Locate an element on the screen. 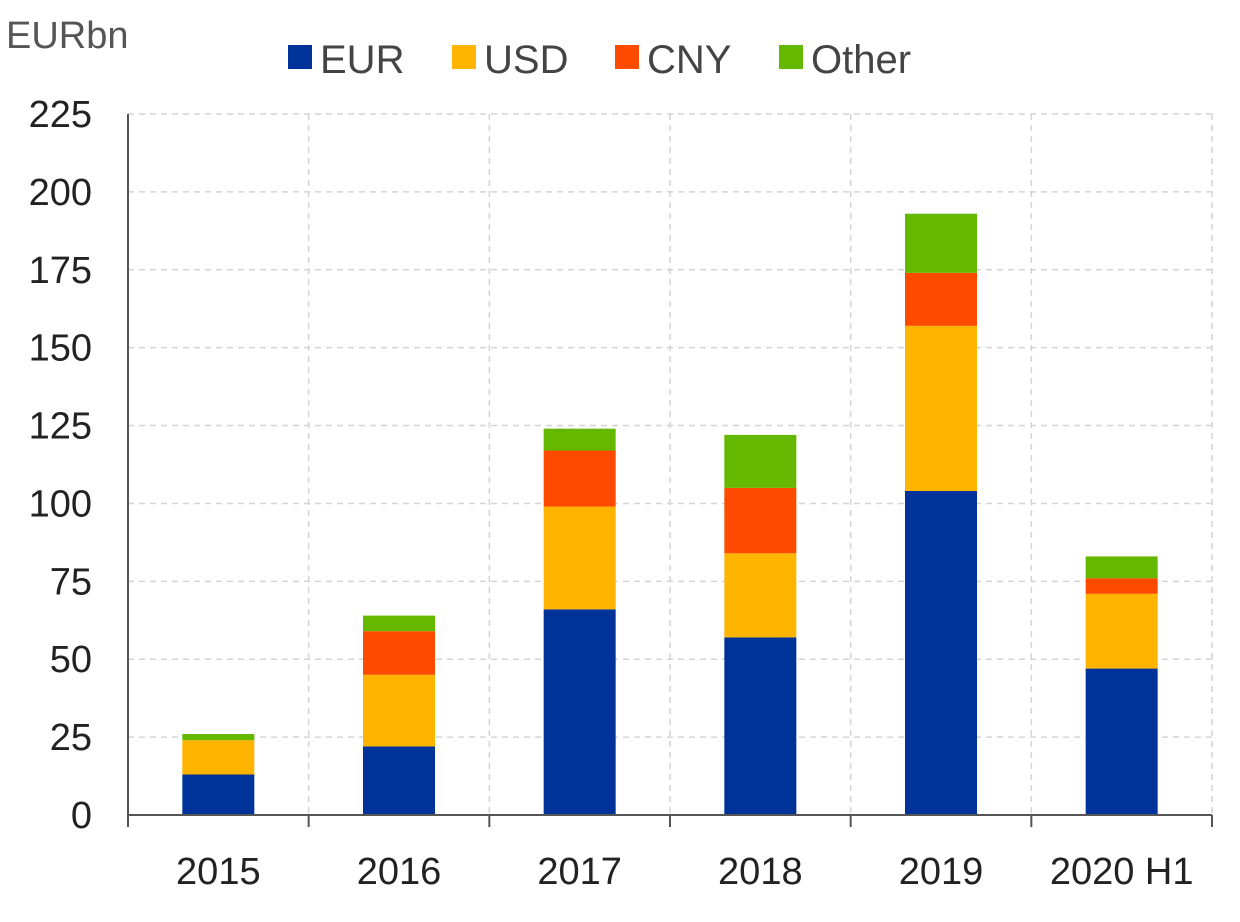 The width and height of the screenshot is (1240, 922). bar-other-2020-h1 is located at coordinates (1121, 567).